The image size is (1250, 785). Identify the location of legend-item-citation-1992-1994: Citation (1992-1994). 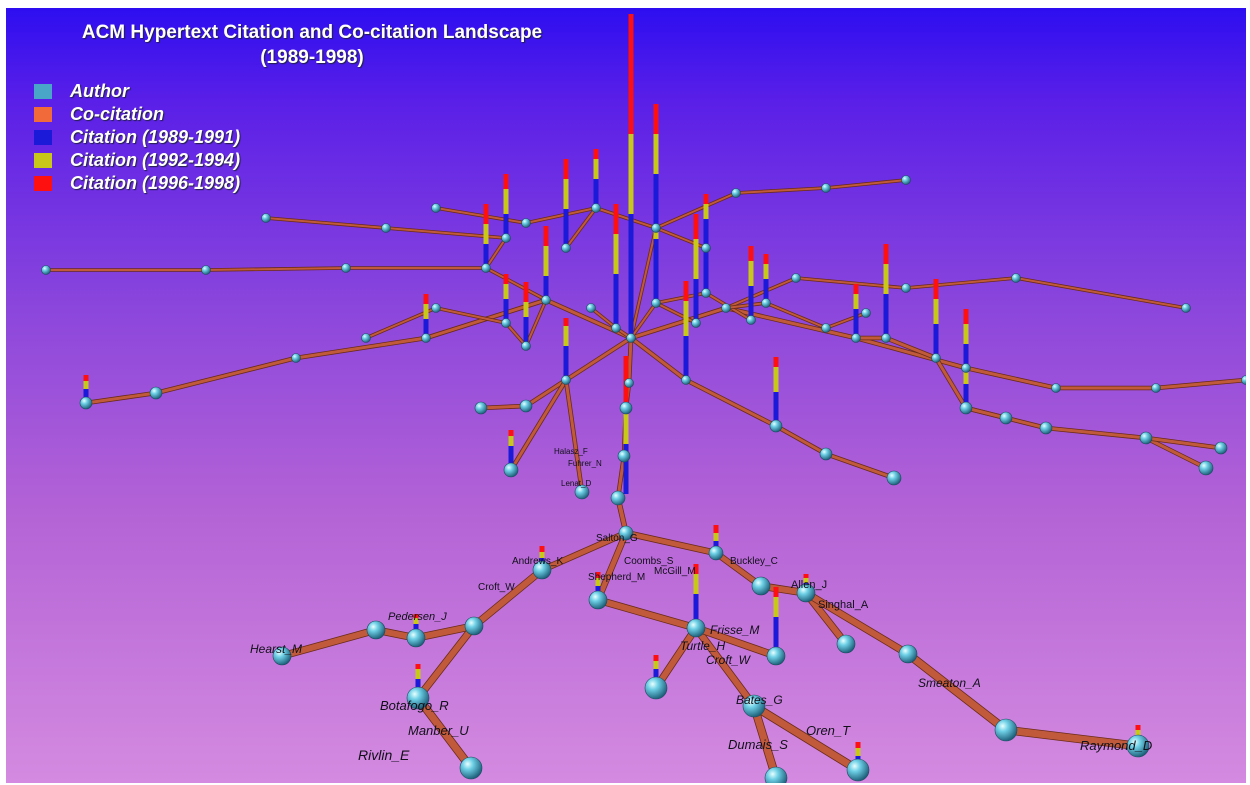
(137, 160).